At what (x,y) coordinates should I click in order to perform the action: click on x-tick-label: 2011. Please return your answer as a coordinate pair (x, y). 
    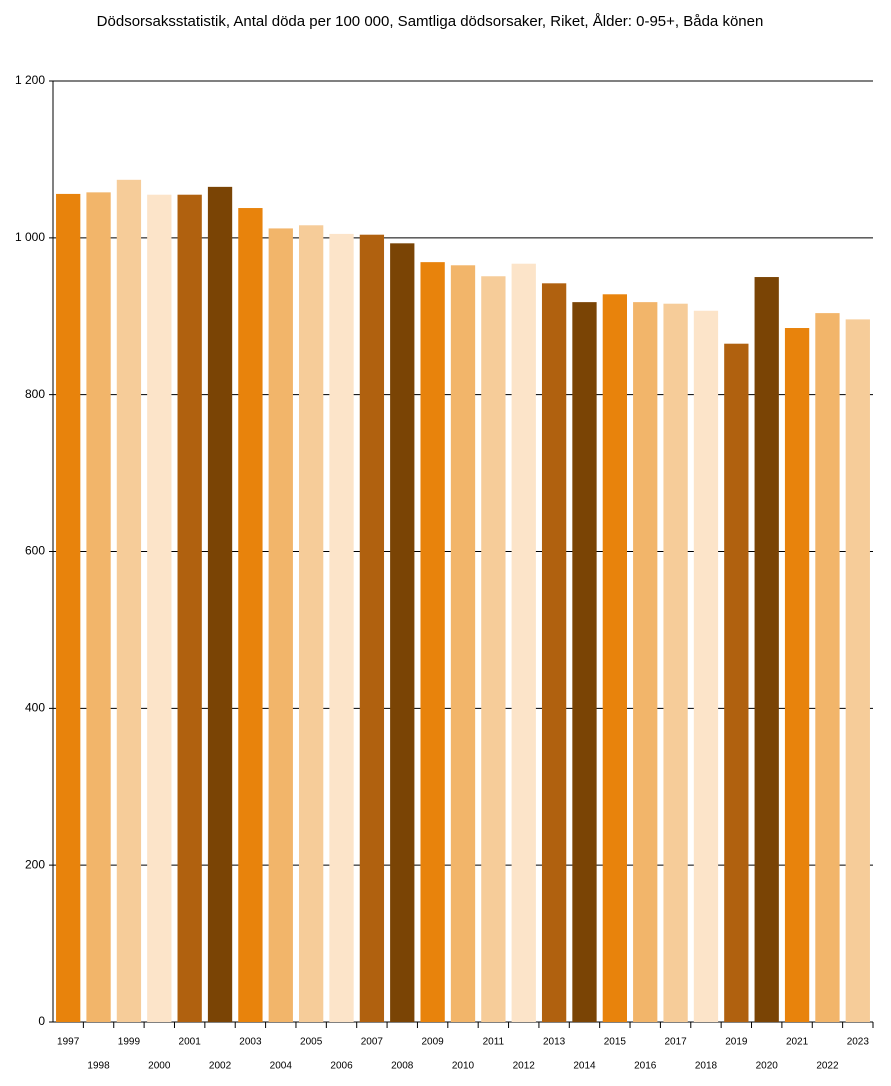
    Looking at the image, I should click on (494, 1042).